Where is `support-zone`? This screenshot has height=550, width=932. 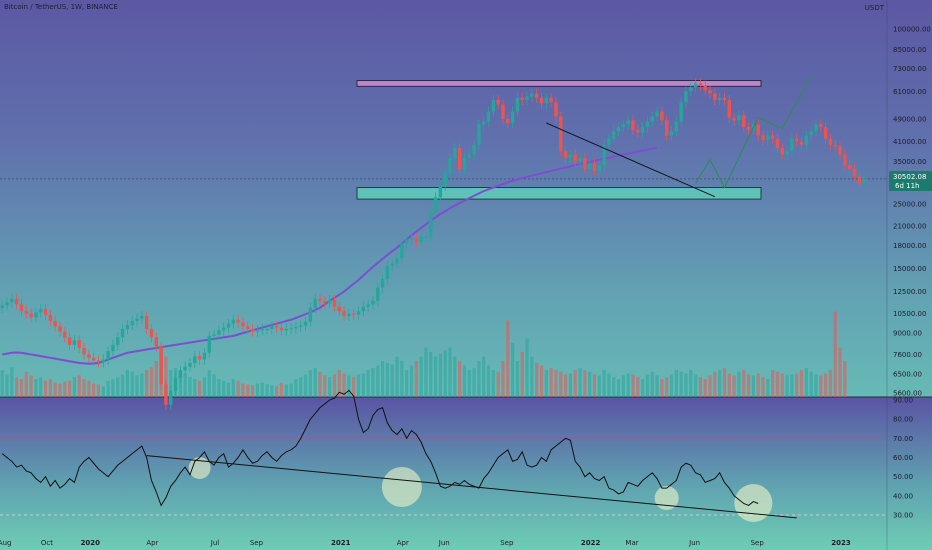
support-zone is located at coordinates (559, 193).